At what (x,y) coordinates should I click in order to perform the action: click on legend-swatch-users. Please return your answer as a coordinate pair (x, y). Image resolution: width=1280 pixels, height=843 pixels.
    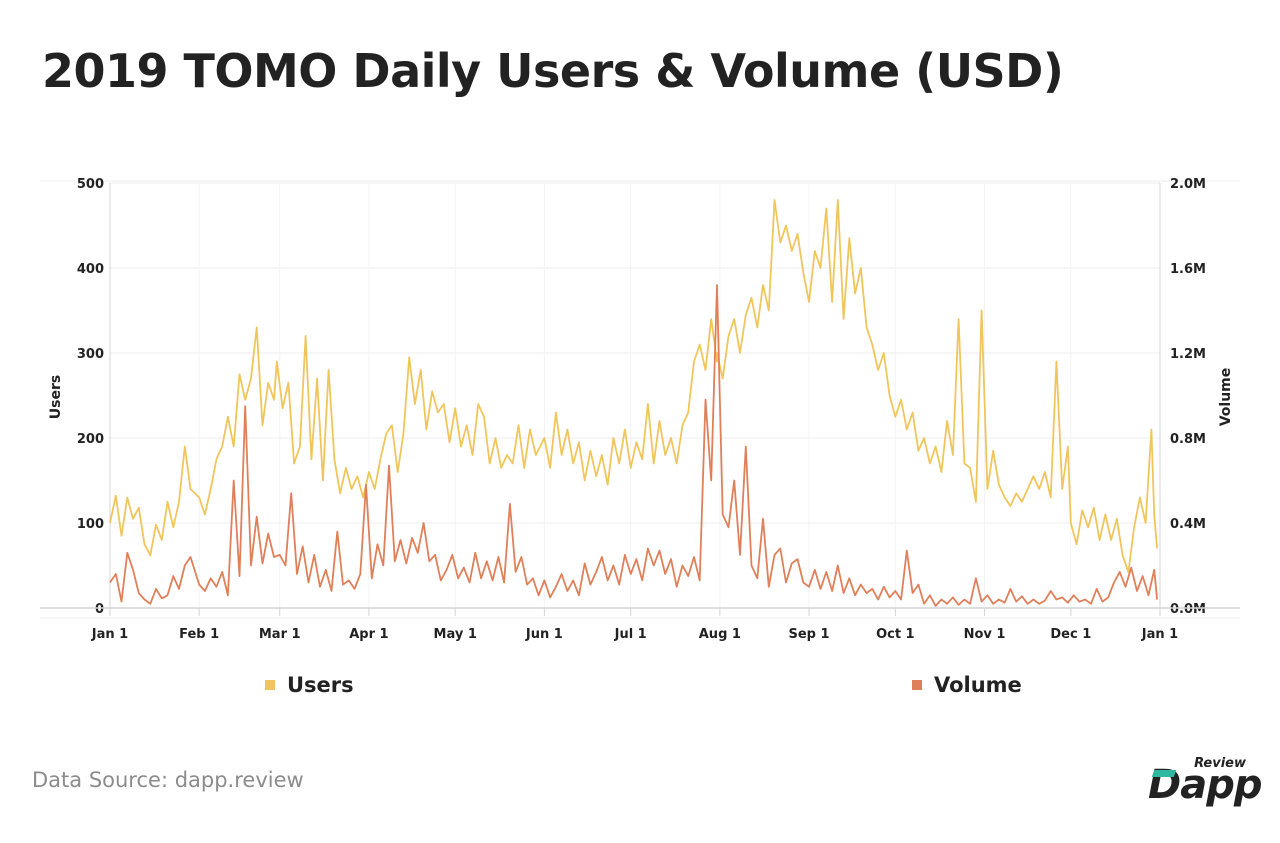
    Looking at the image, I should click on (270, 685).